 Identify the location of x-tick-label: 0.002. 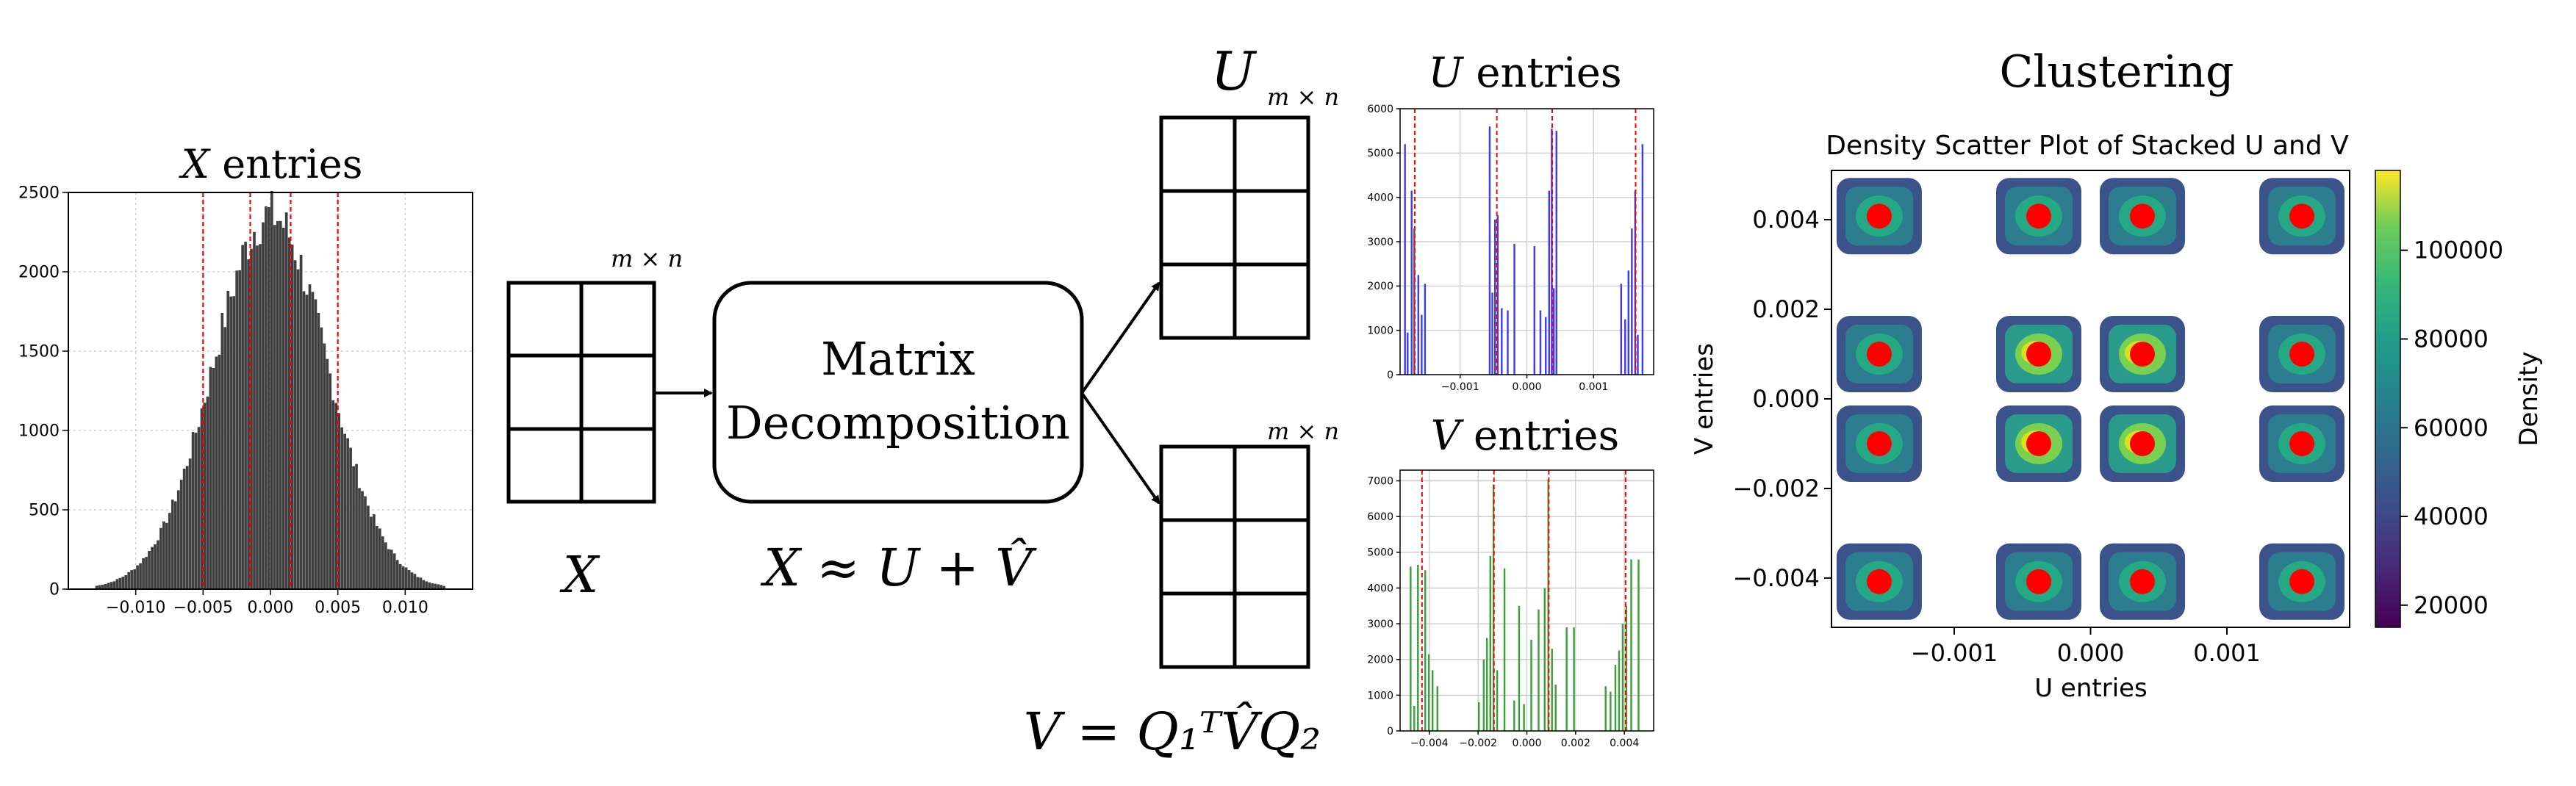
(1575, 743).